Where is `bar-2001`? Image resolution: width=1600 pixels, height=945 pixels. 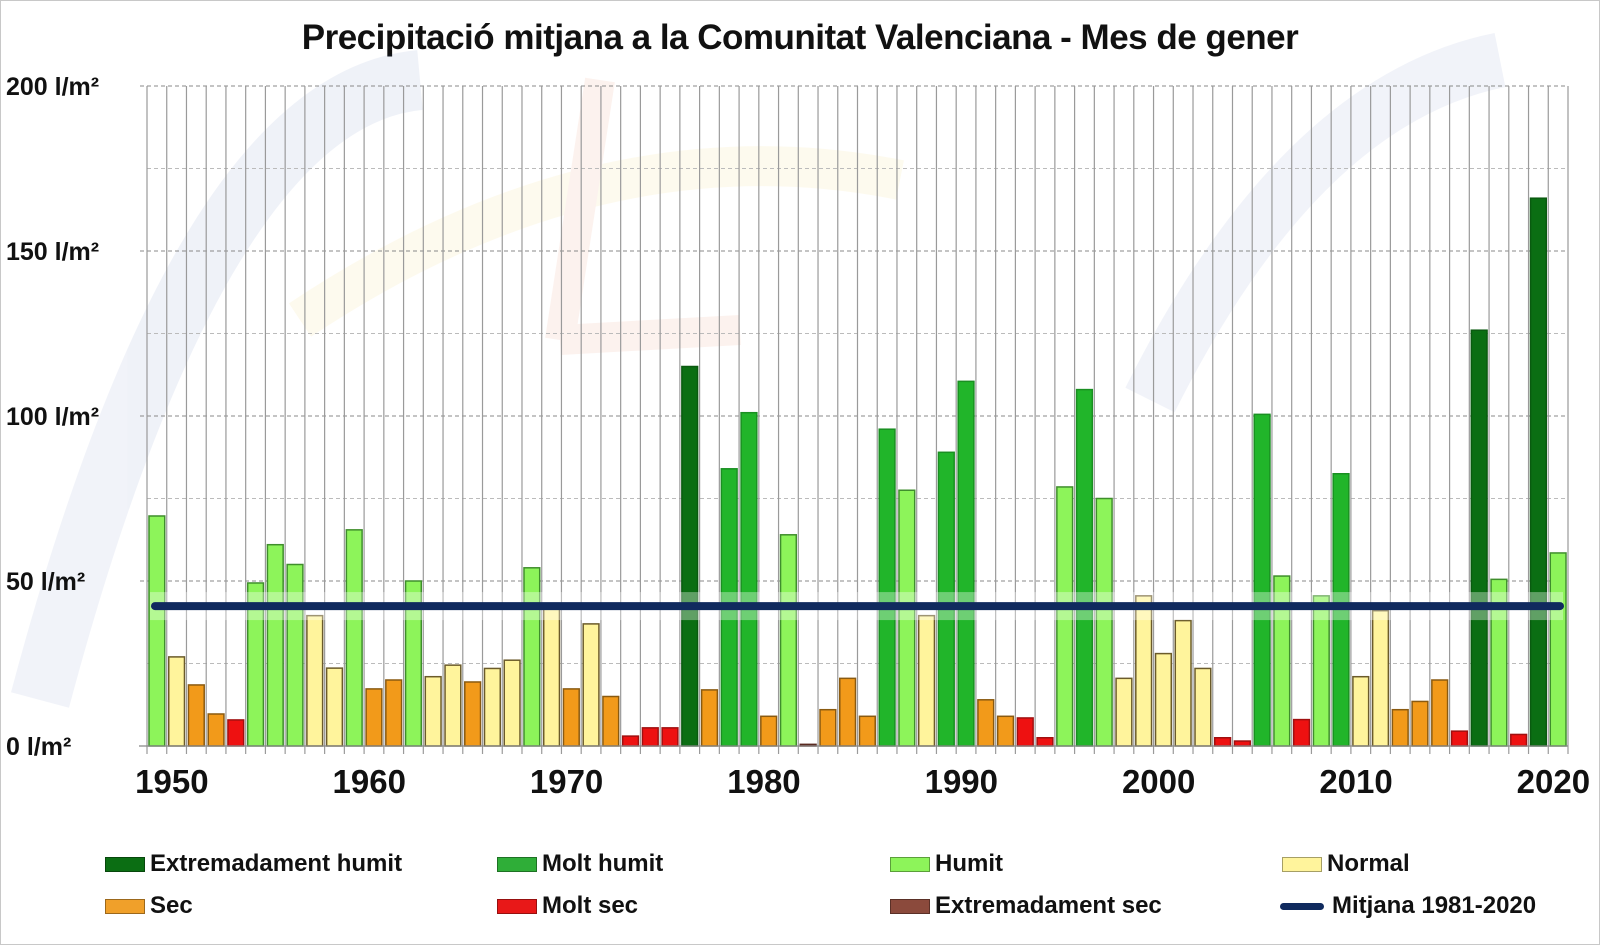 bar-2001 is located at coordinates (1163, 699).